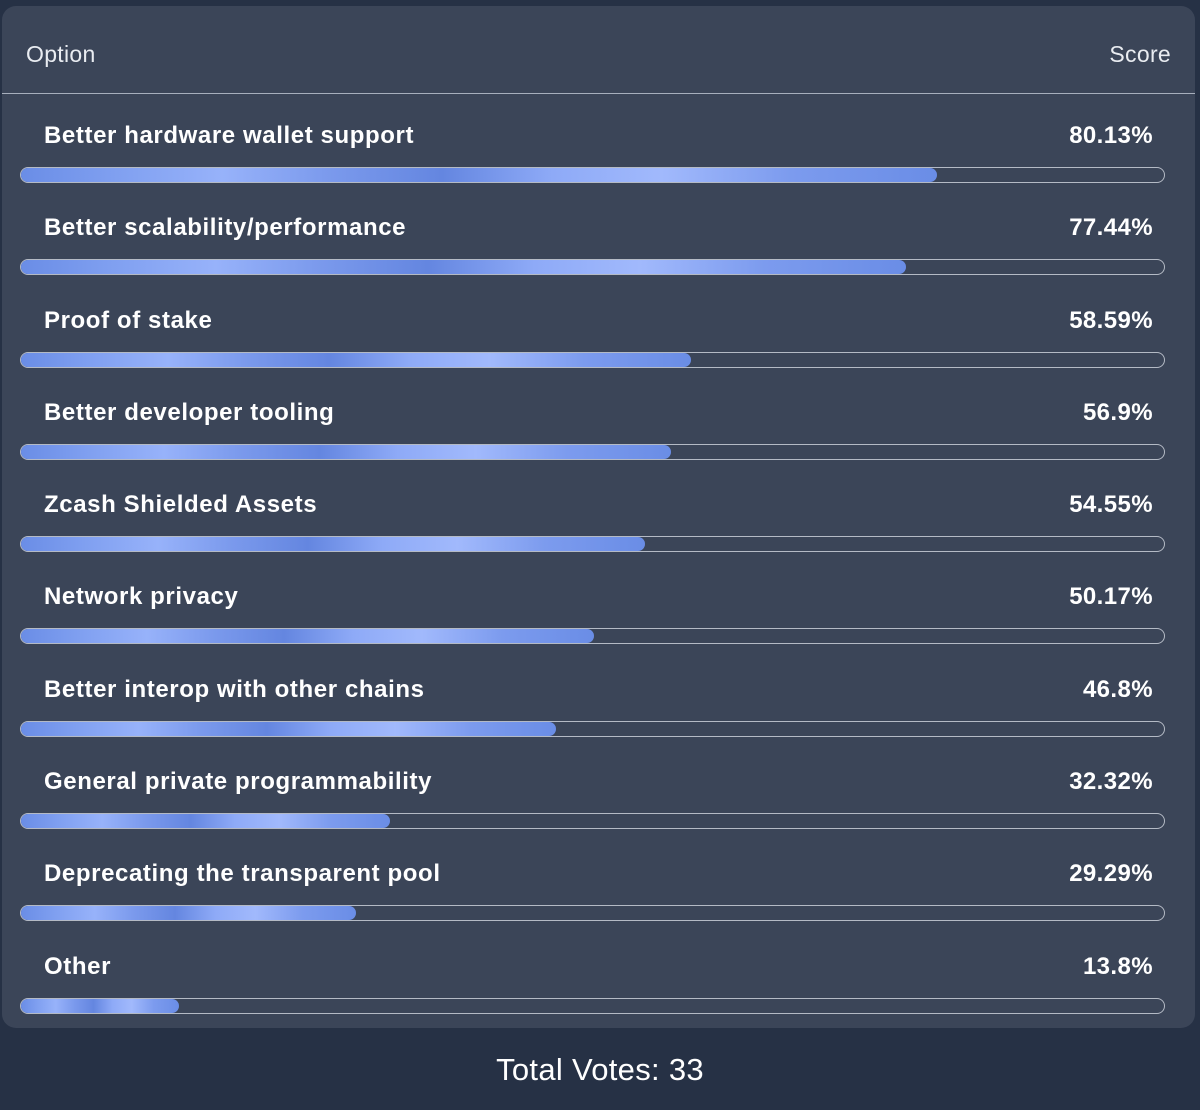 The image size is (1200, 1110). I want to click on option-score: 29.29%, so click(1111, 874).